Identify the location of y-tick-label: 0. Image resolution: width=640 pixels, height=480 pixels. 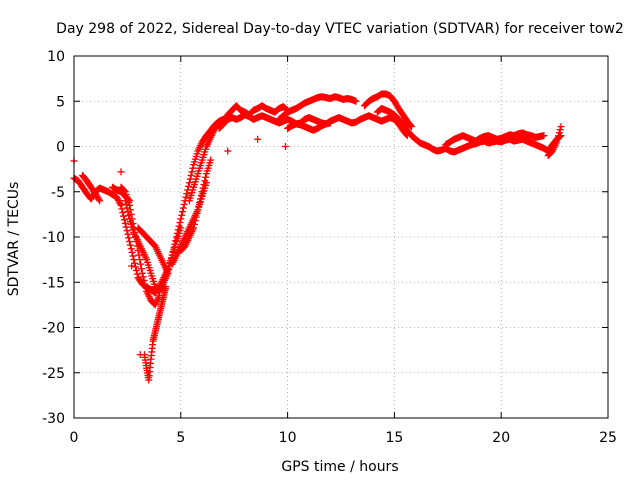
(60, 148).